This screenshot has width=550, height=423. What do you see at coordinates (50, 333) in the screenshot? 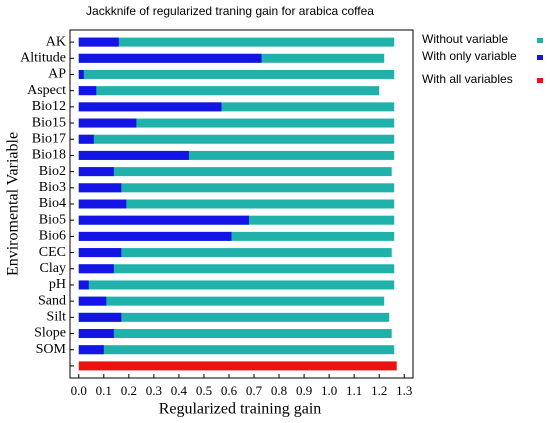
I see `y-tick-label: Slope` at bounding box center [50, 333].